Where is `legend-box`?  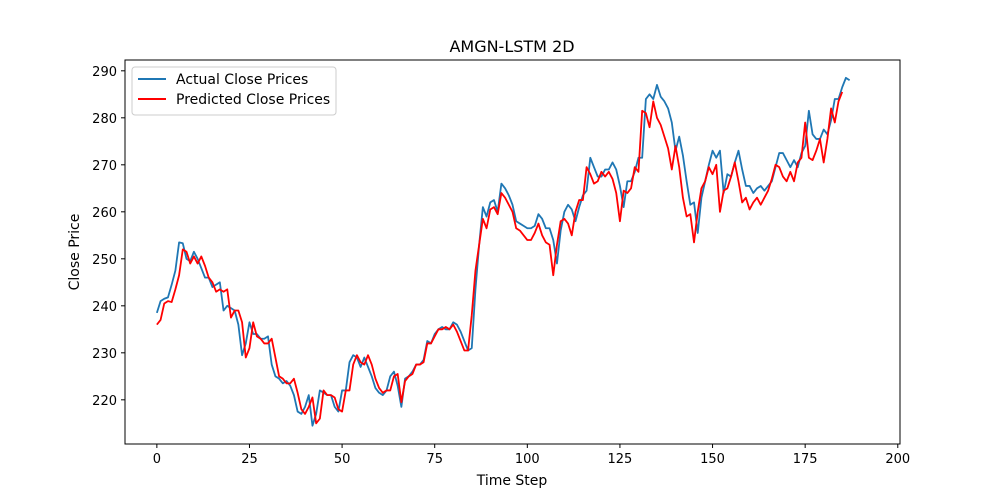
legend-box is located at coordinates (234, 91).